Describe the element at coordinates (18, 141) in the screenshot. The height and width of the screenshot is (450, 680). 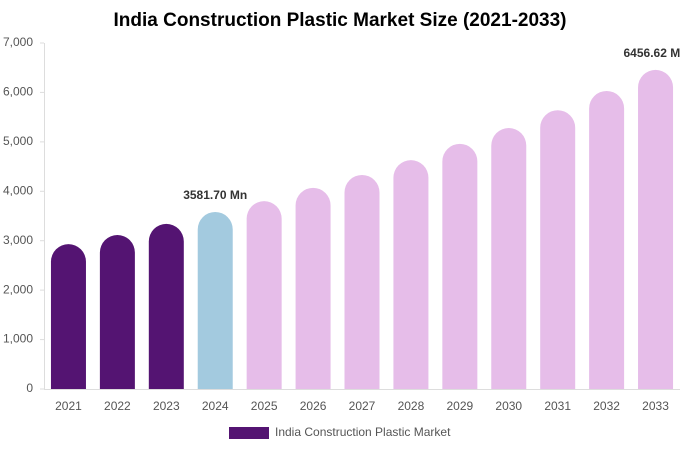
I see `y-tick-label: 5,000` at that location.